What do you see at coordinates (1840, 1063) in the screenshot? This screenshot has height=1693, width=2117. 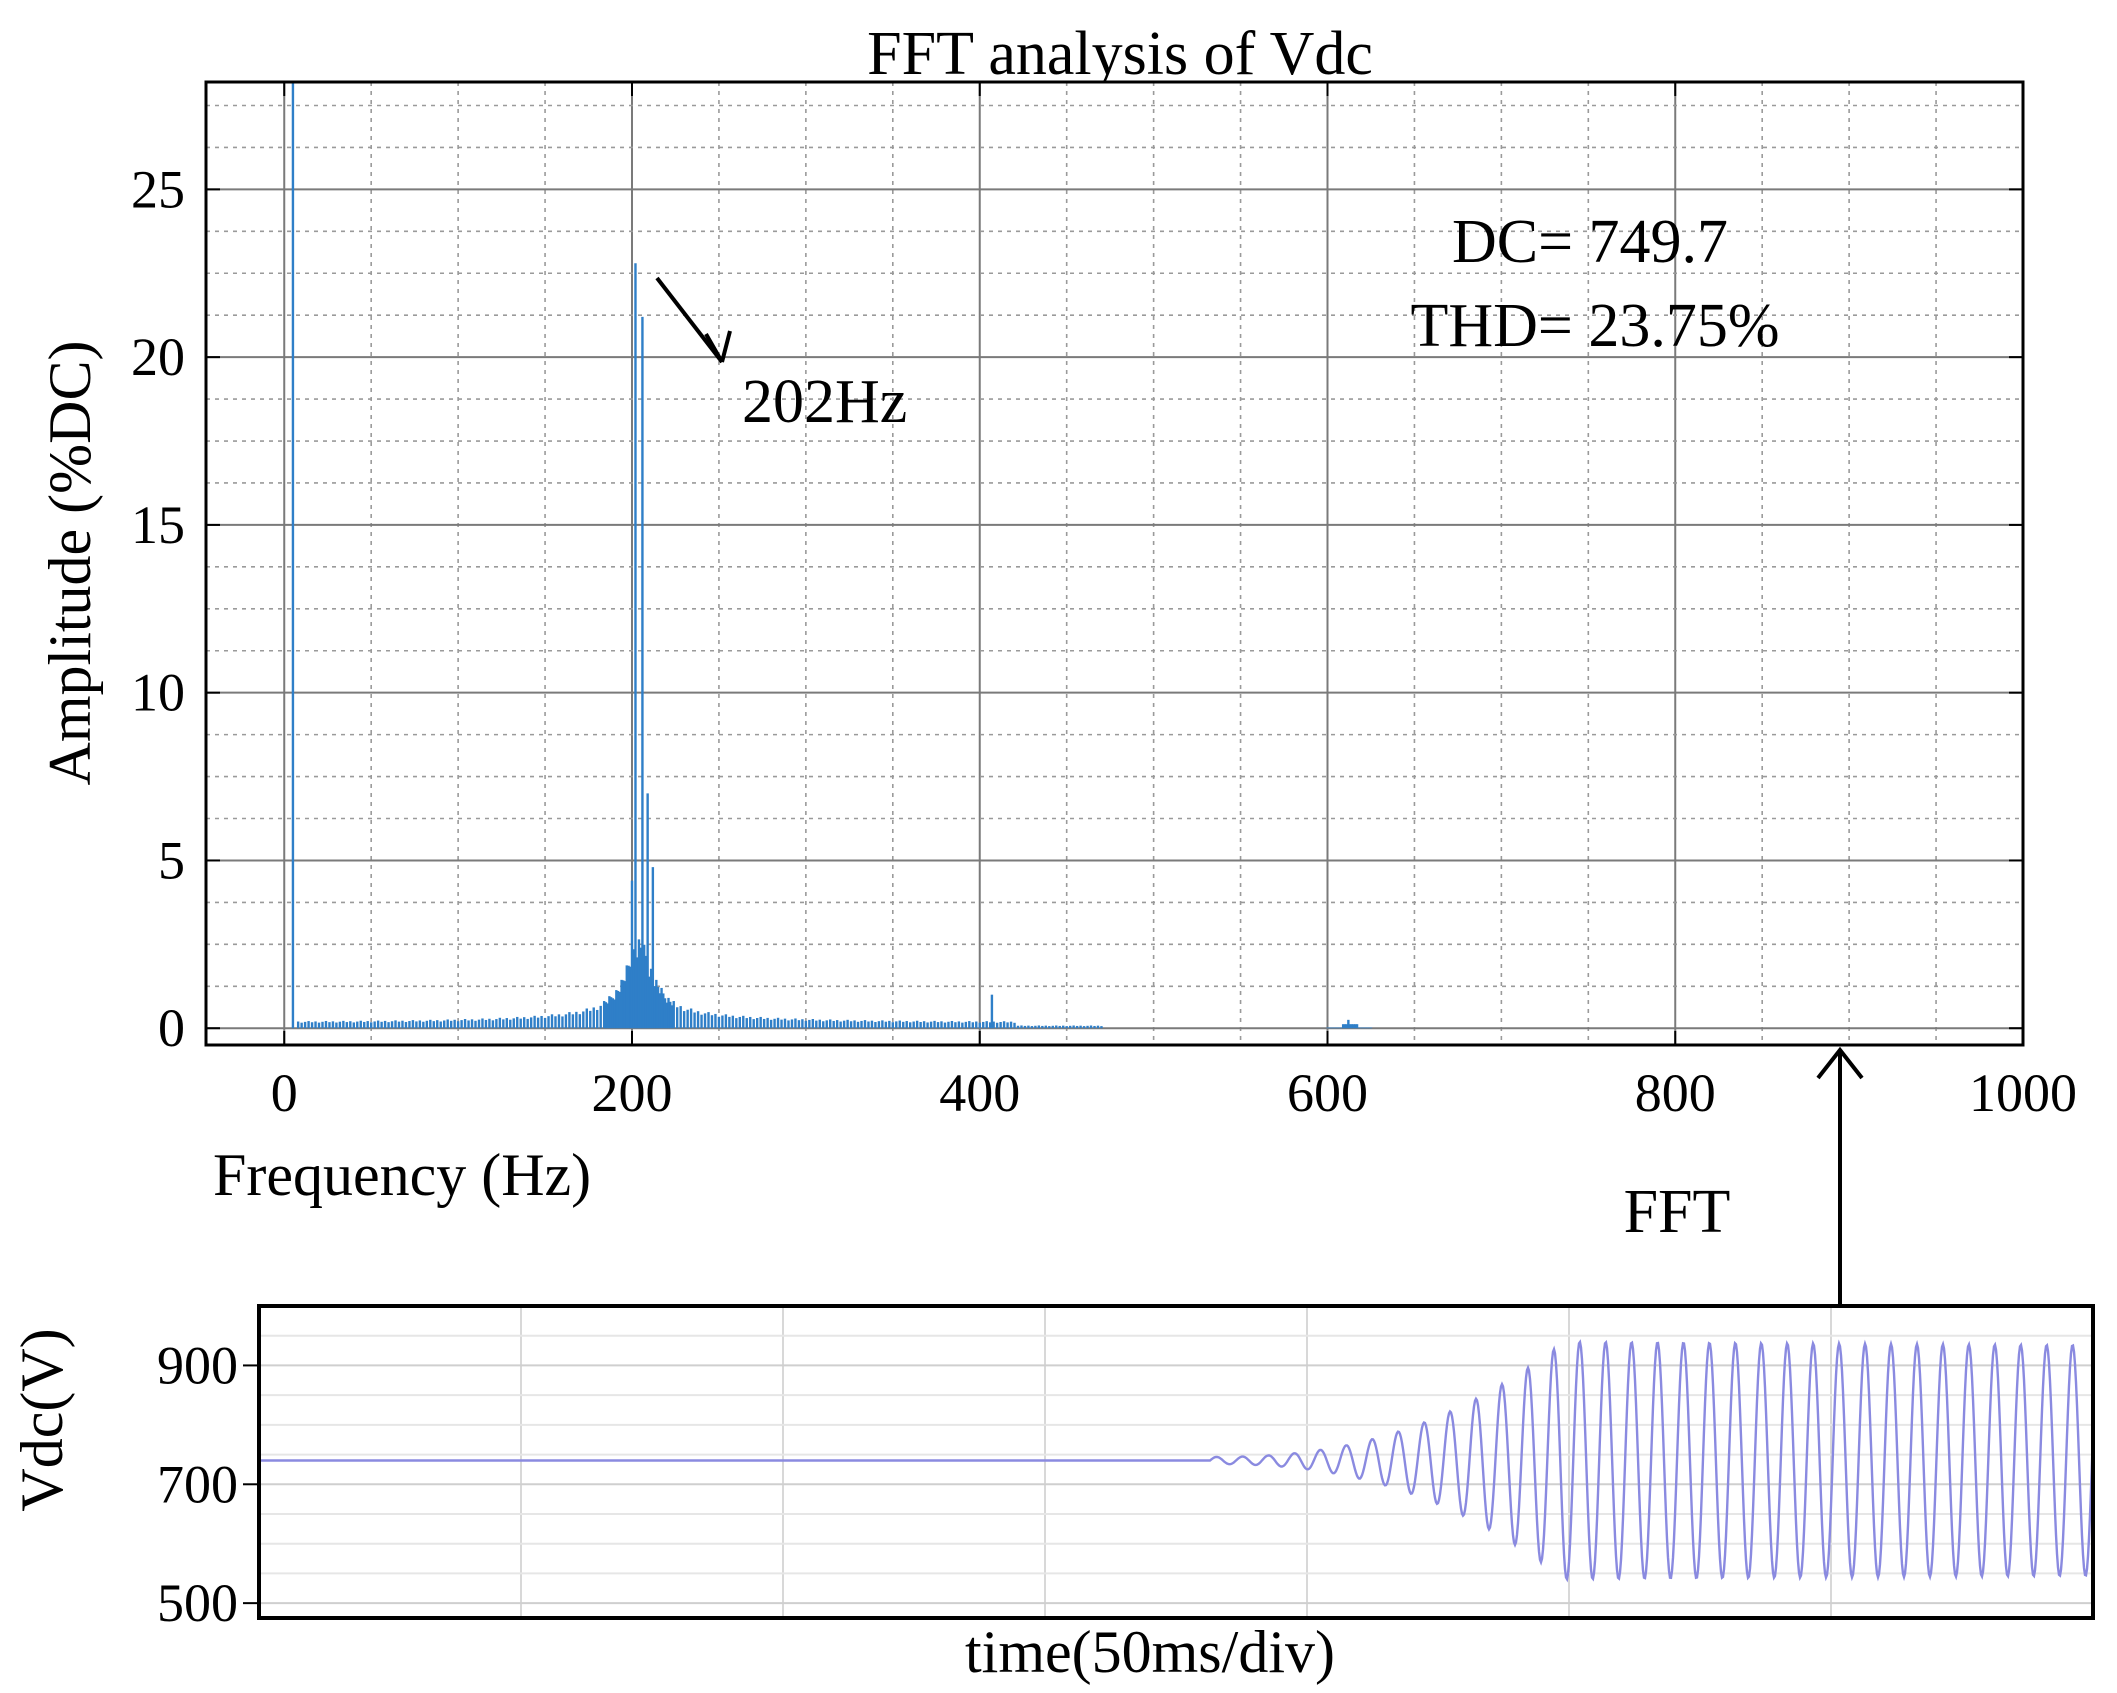 I see `fft-link-arrow-head-icon` at bounding box center [1840, 1063].